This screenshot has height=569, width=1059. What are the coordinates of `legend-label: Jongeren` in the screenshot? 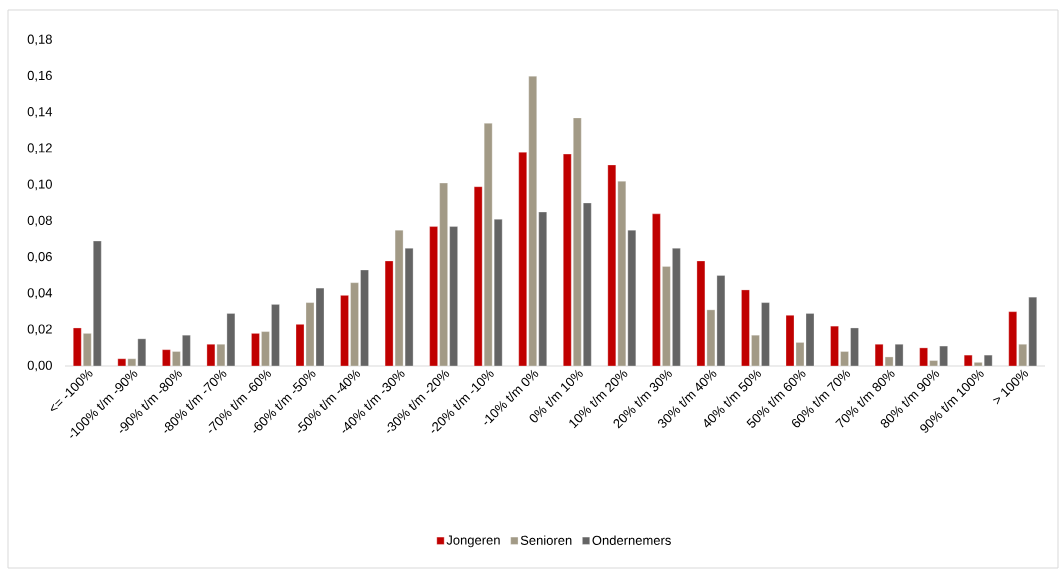 It's located at (473, 541).